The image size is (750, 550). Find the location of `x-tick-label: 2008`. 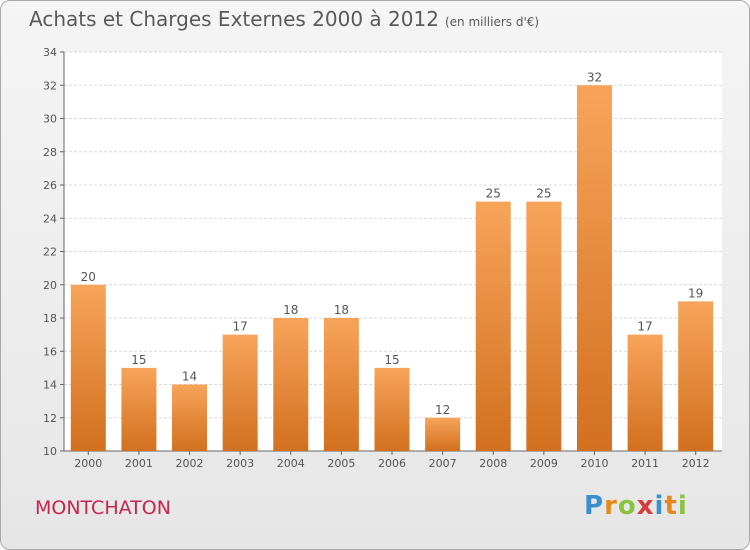

x-tick-label: 2008 is located at coordinates (493, 463).